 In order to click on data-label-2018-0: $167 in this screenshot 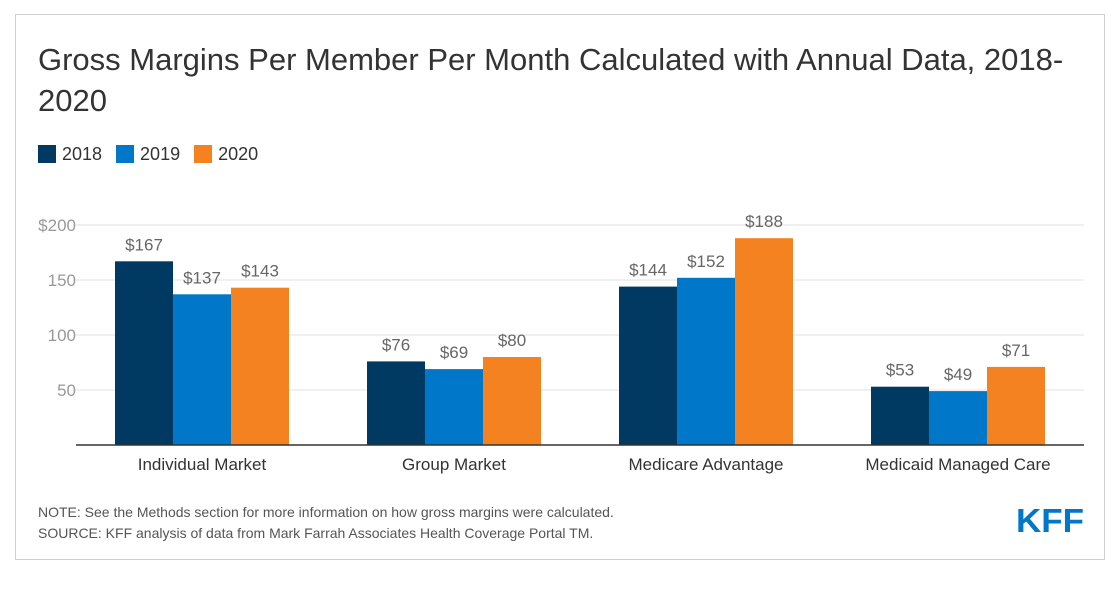, I will do `click(144, 244)`.